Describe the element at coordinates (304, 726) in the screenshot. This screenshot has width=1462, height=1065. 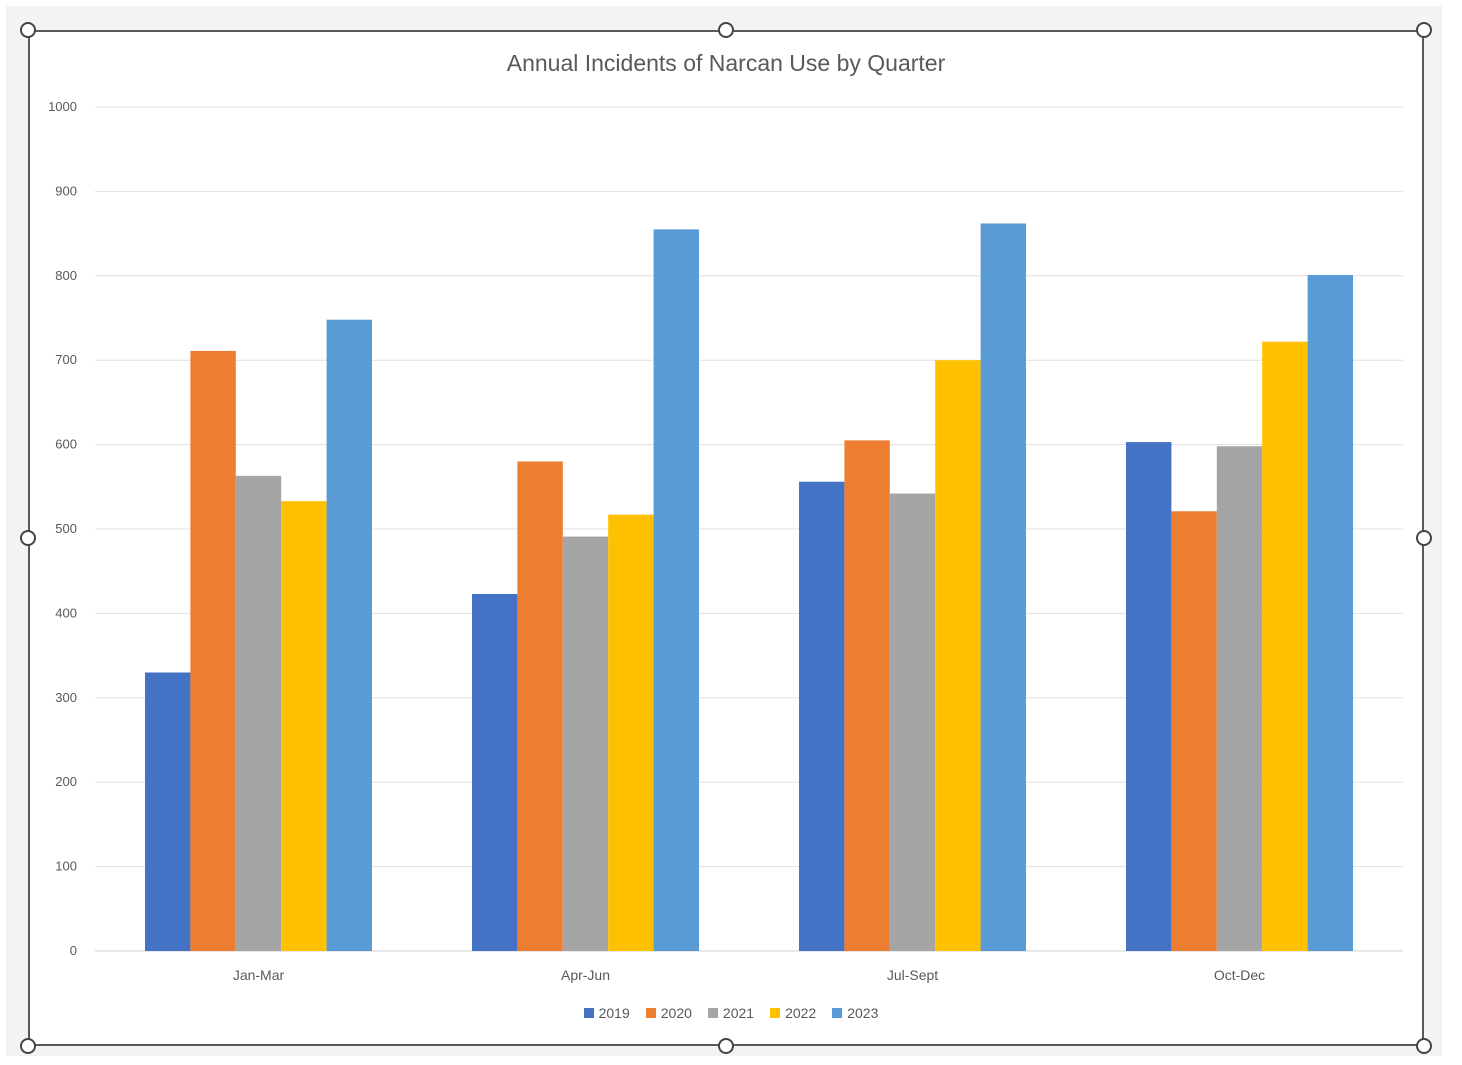
I see `bar-2022-jan-mar` at that location.